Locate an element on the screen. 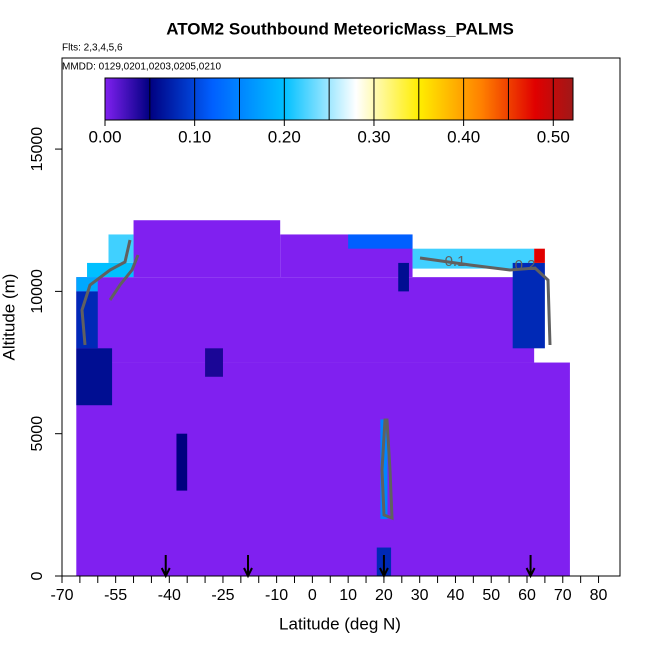 This screenshot has width=650, height=650. colorbar is located at coordinates (339, 99).